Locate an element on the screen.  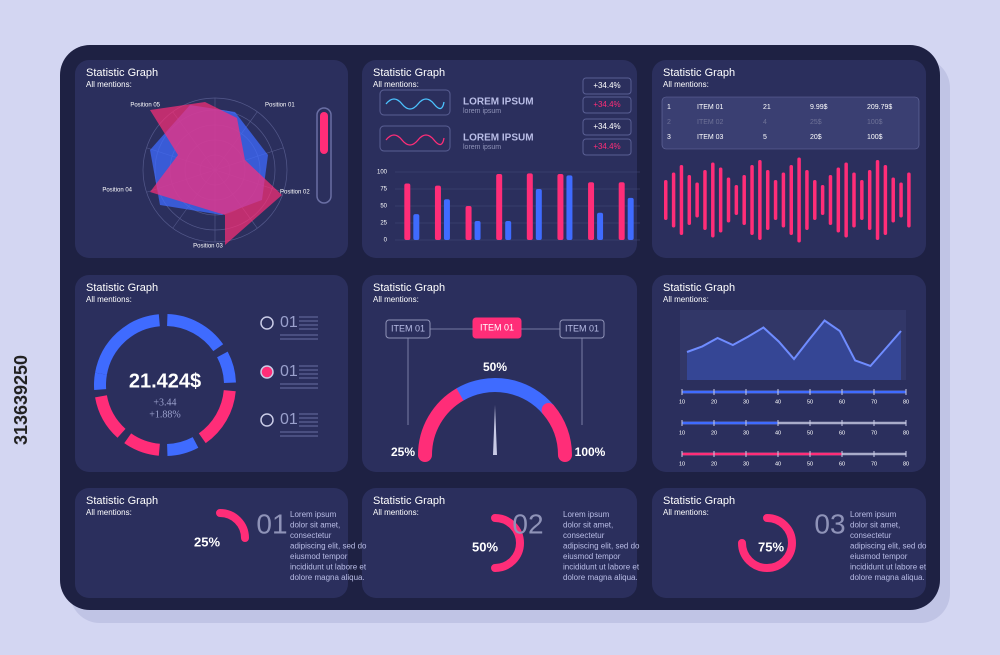
progress-text: dolor sit amet, is located at coordinates (875, 525).